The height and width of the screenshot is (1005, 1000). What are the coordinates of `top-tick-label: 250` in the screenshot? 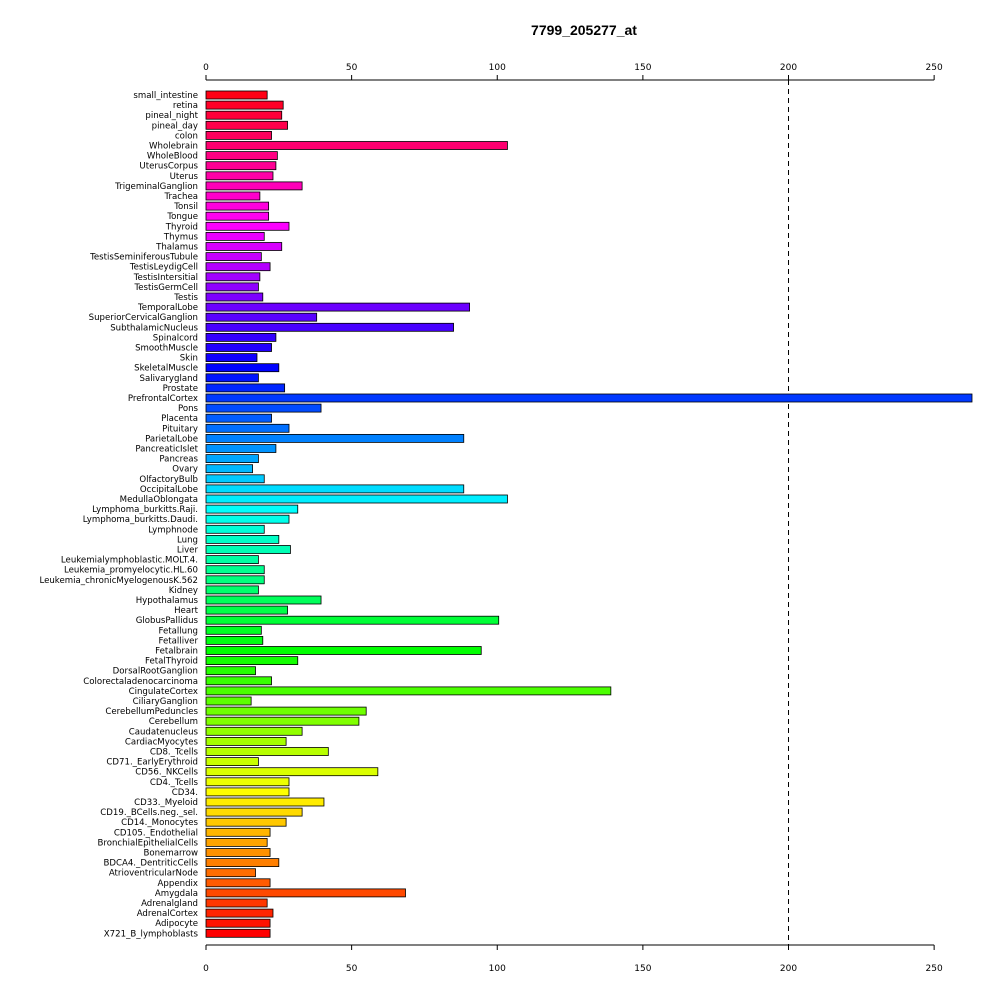 It's located at (934, 68).